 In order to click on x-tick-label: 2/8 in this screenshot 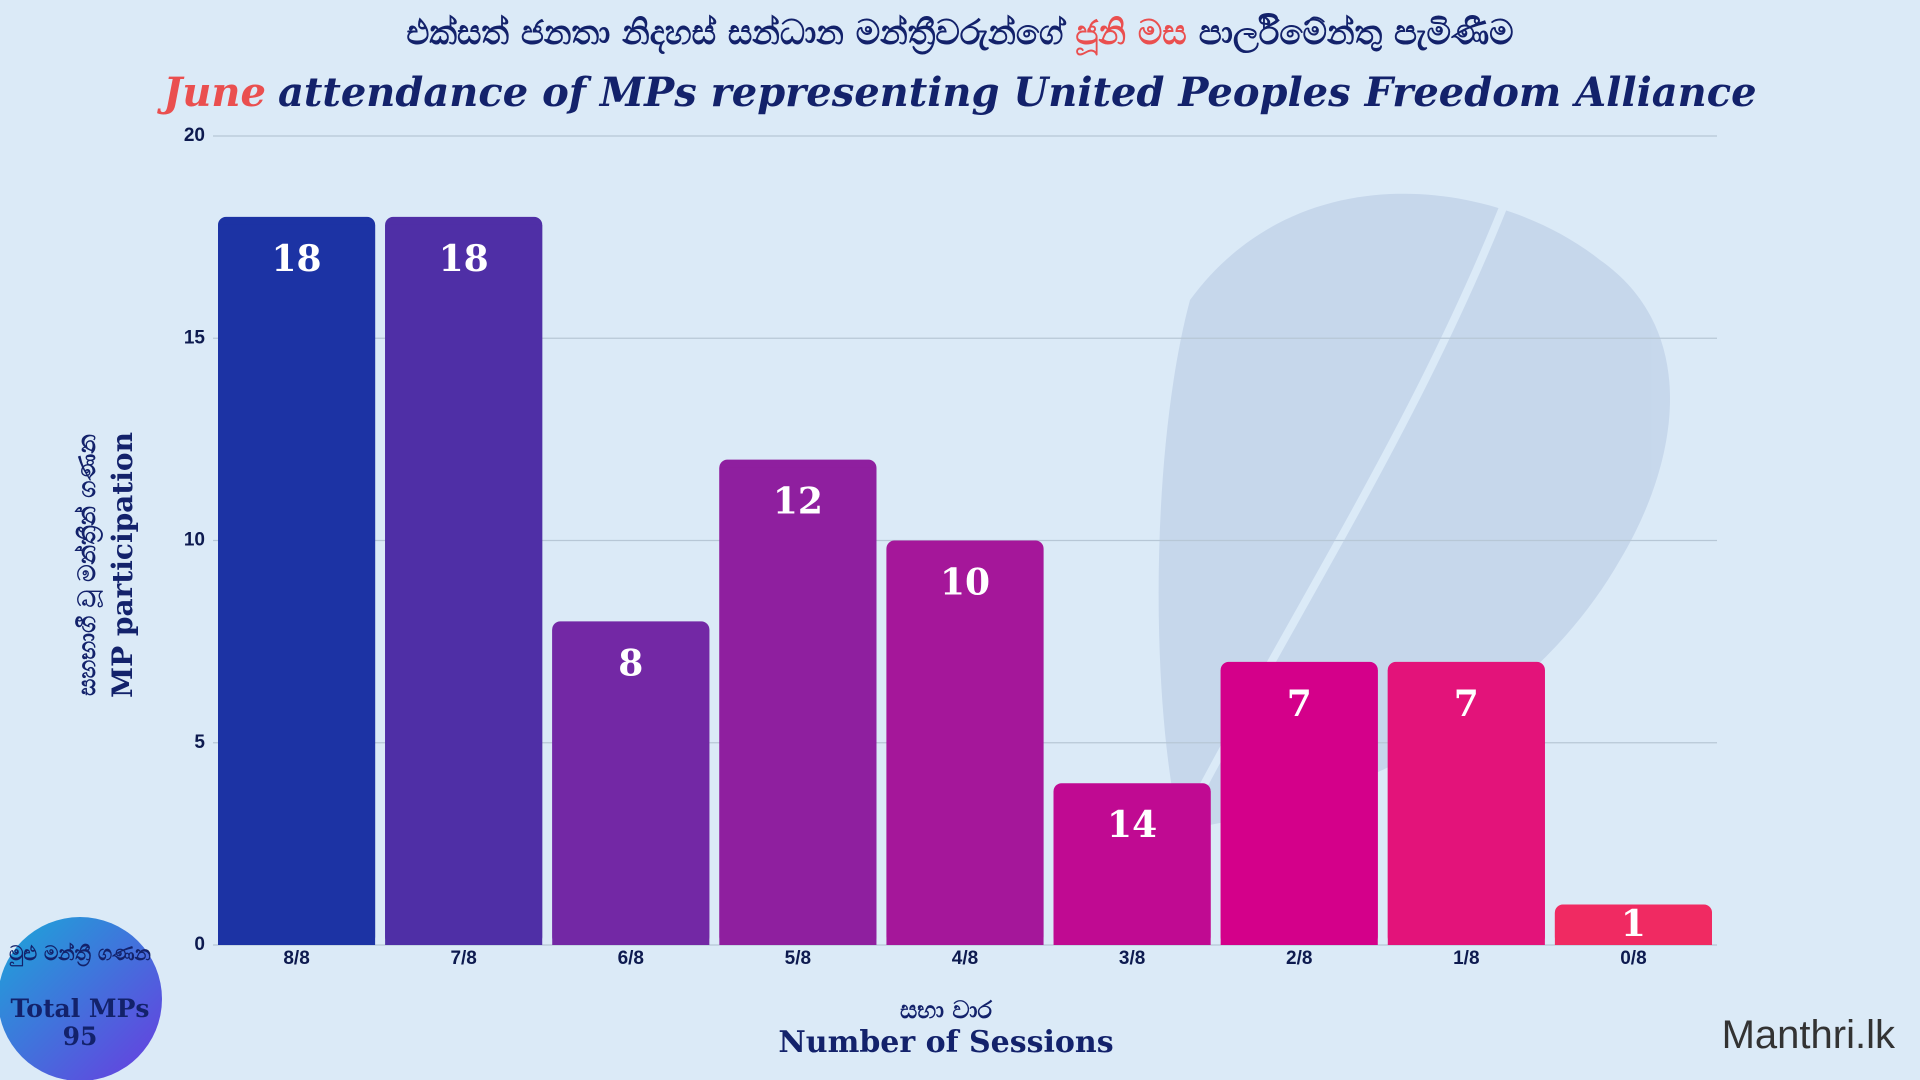, I will do `click(1299, 958)`.